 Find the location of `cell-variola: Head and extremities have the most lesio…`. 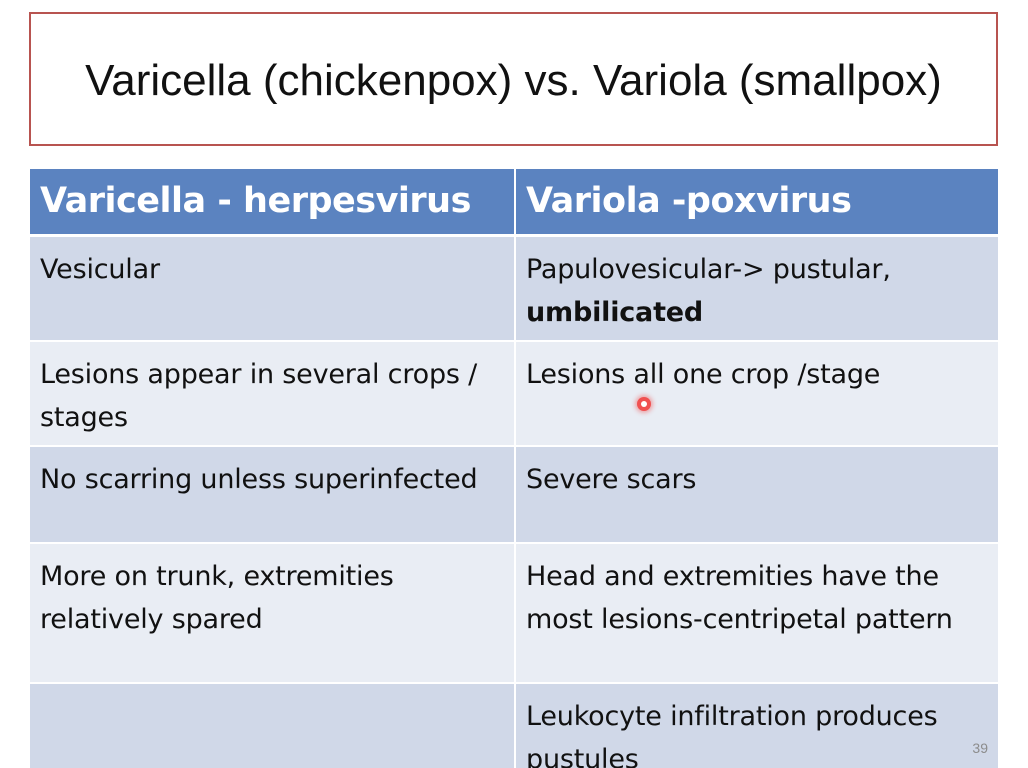

cell-variola: Head and extremities have the most lesio… is located at coordinates (756, 613).